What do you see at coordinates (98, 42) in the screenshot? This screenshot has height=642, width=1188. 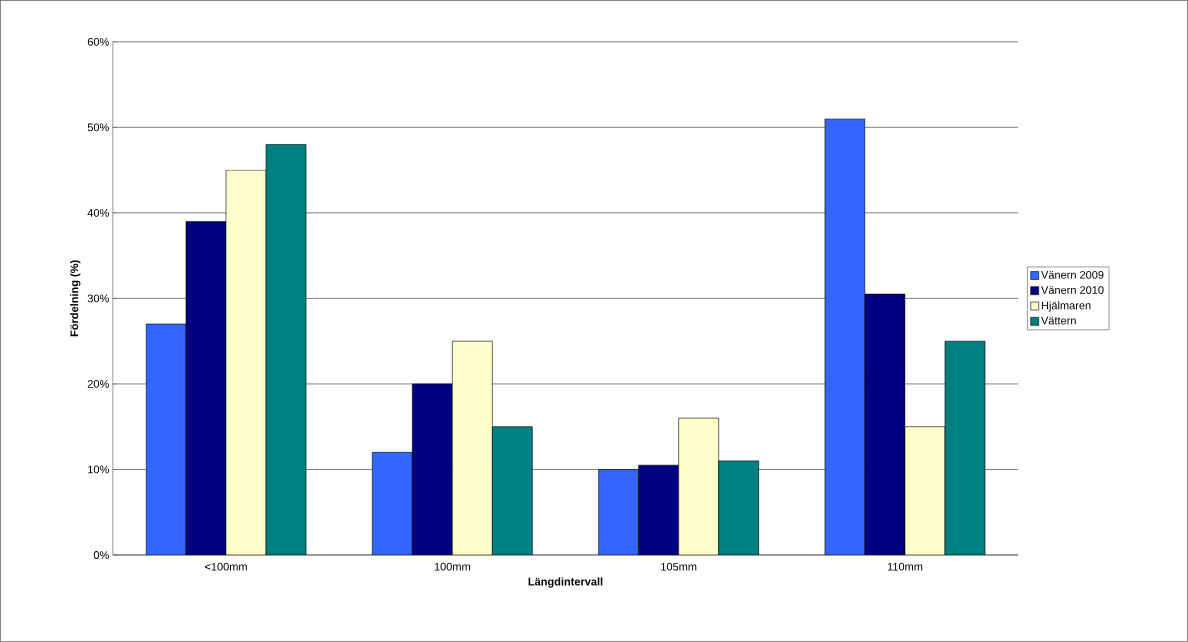 I see `y-tick-label: 60%` at bounding box center [98, 42].